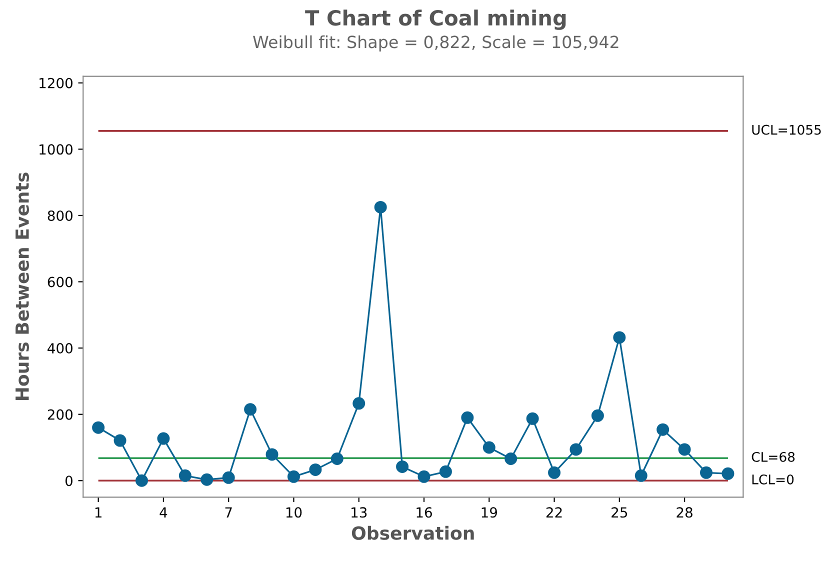 The image size is (823, 565). Describe the element at coordinates (164, 512) in the screenshot. I see `x-tick-label: 4` at that location.